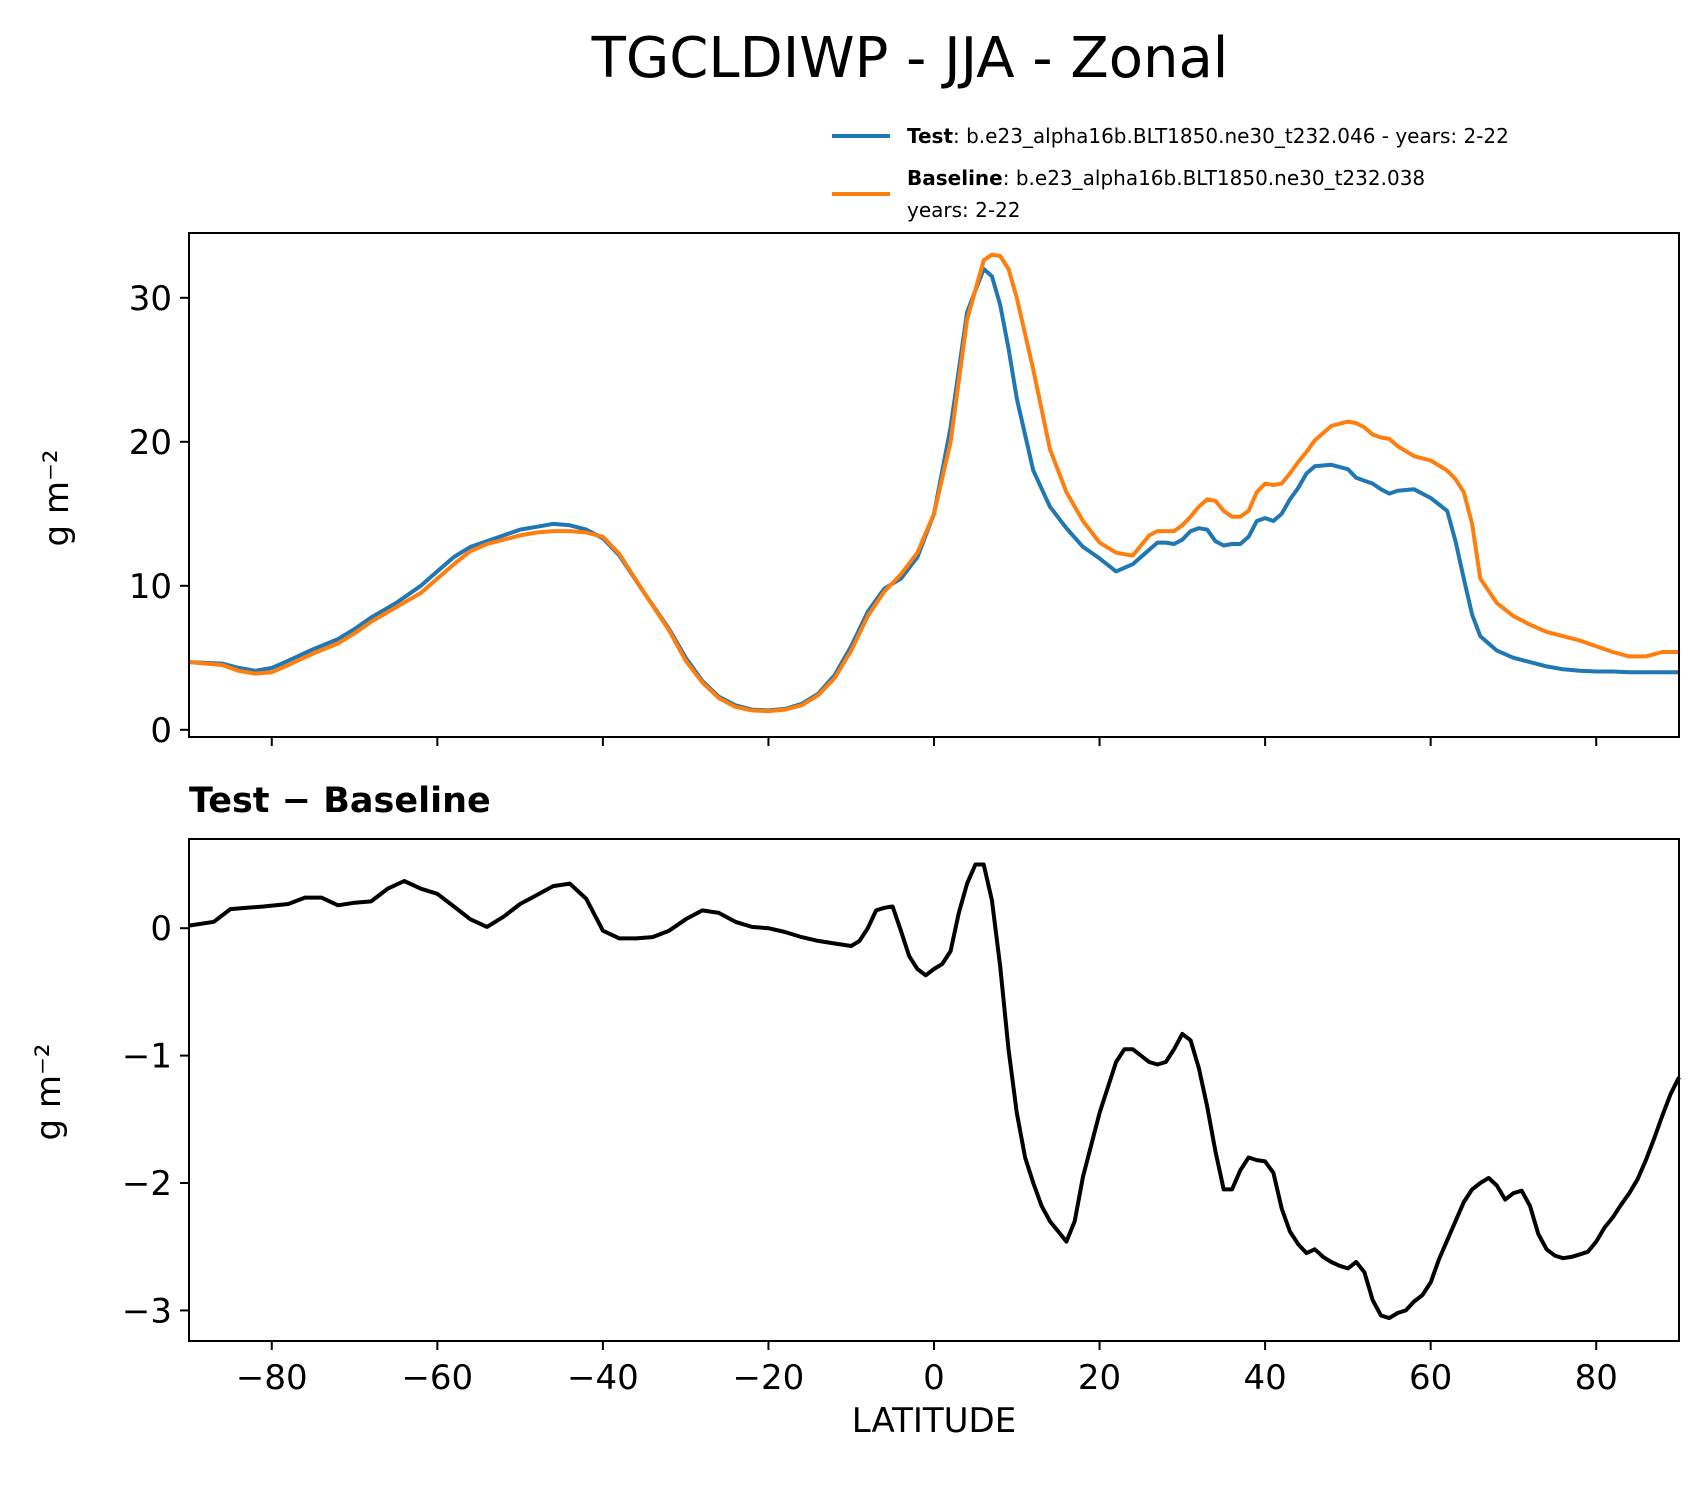 The height and width of the screenshot is (1496, 1705). Describe the element at coordinates (769, 1378) in the screenshot. I see `bottom-x-tick-label: −20` at that location.